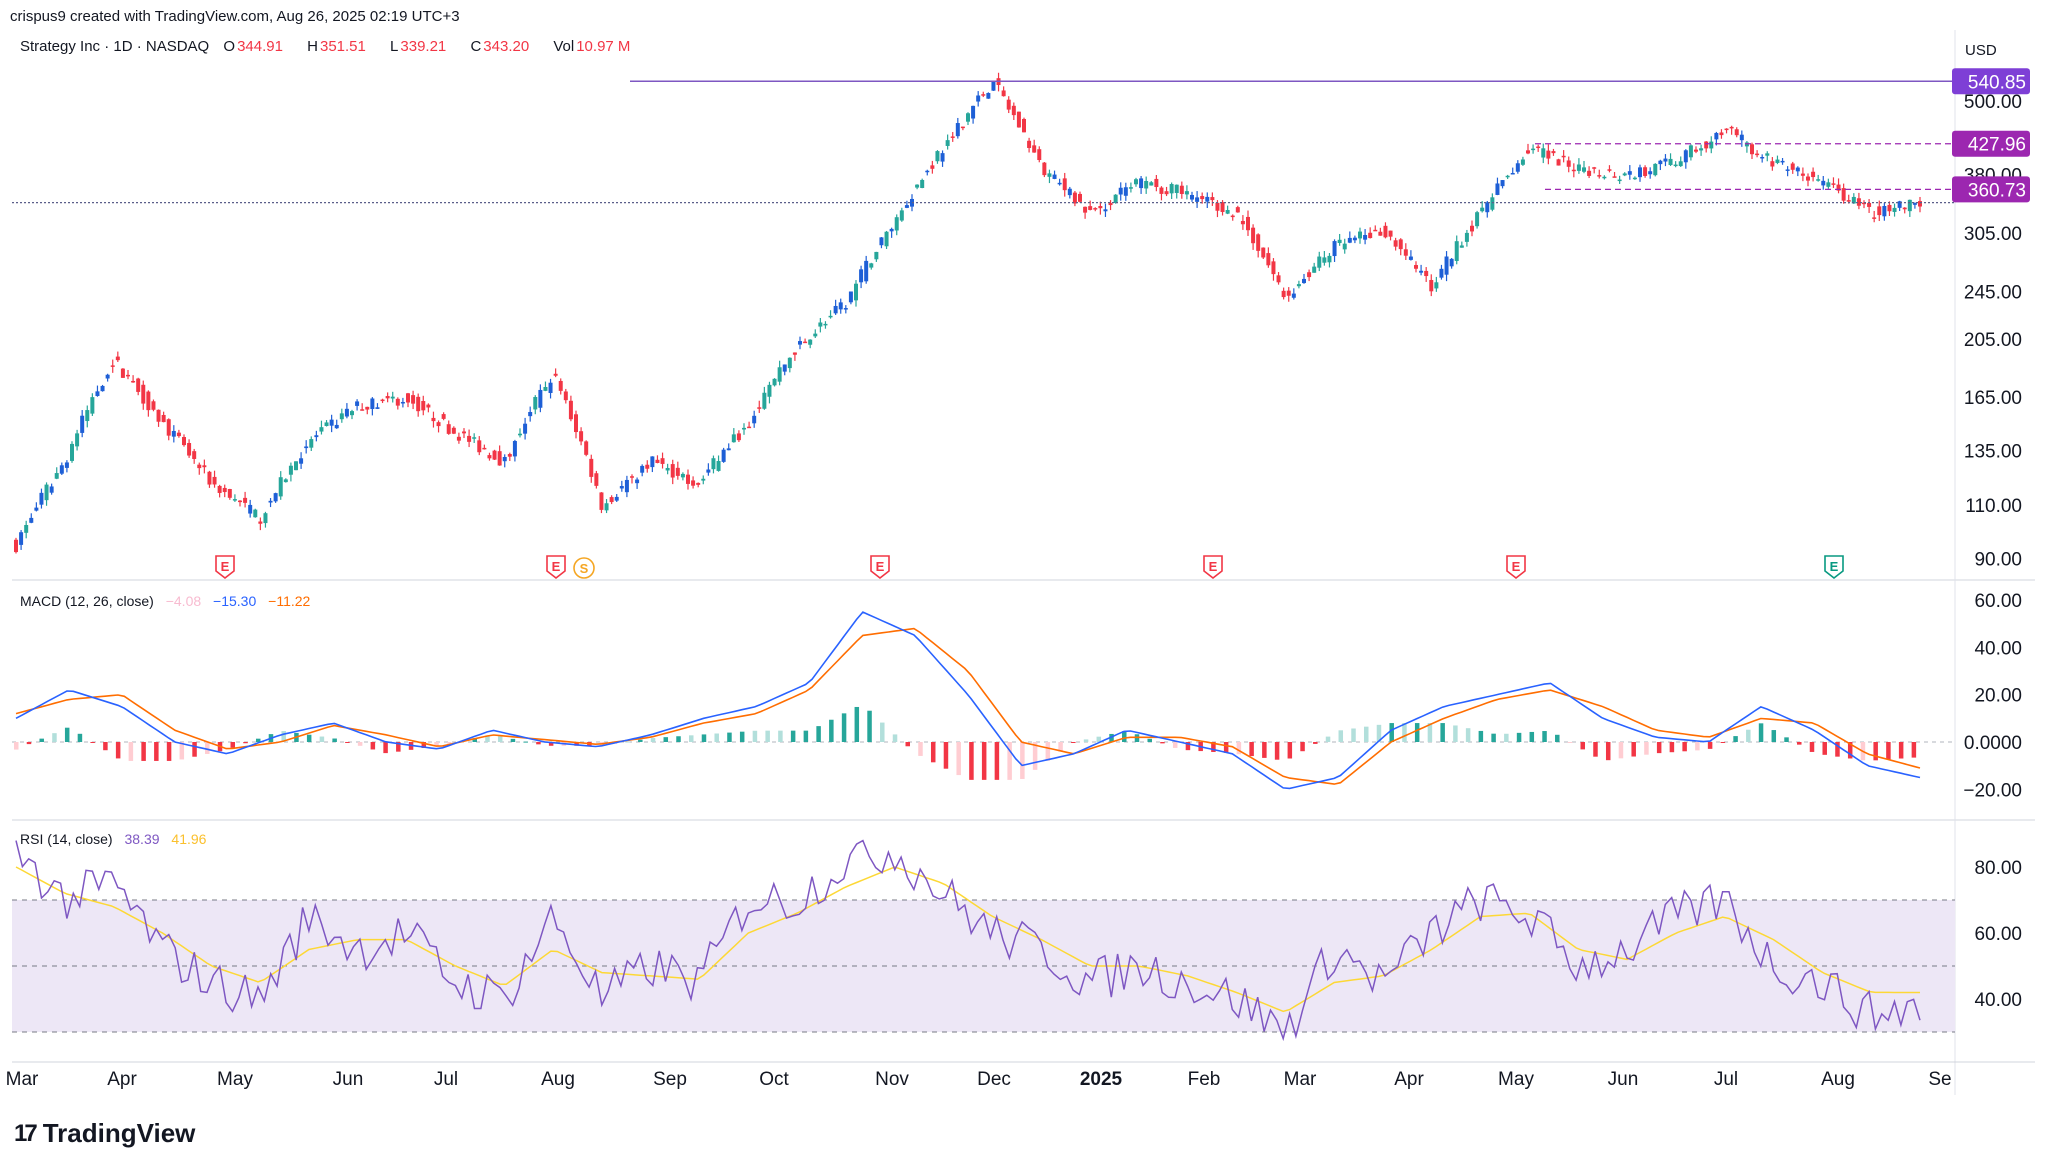 The image size is (2048, 1173). I want to click on tradingview-logo: 17 TradingView, so click(105, 1133).